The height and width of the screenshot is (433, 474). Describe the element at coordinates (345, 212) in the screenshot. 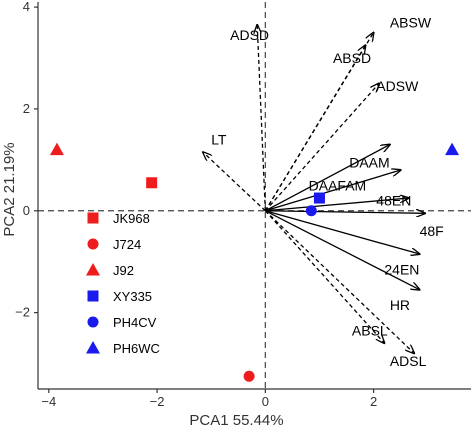

I see `vector-48f` at that location.